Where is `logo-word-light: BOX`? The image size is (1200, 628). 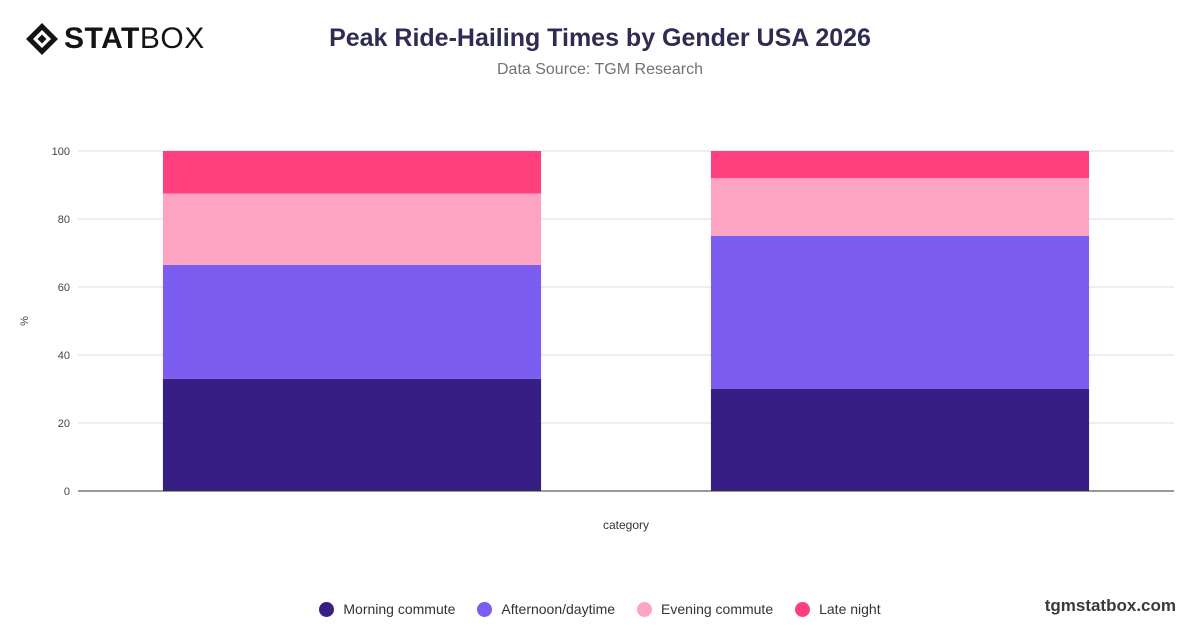 logo-word-light: BOX is located at coordinates (172, 38).